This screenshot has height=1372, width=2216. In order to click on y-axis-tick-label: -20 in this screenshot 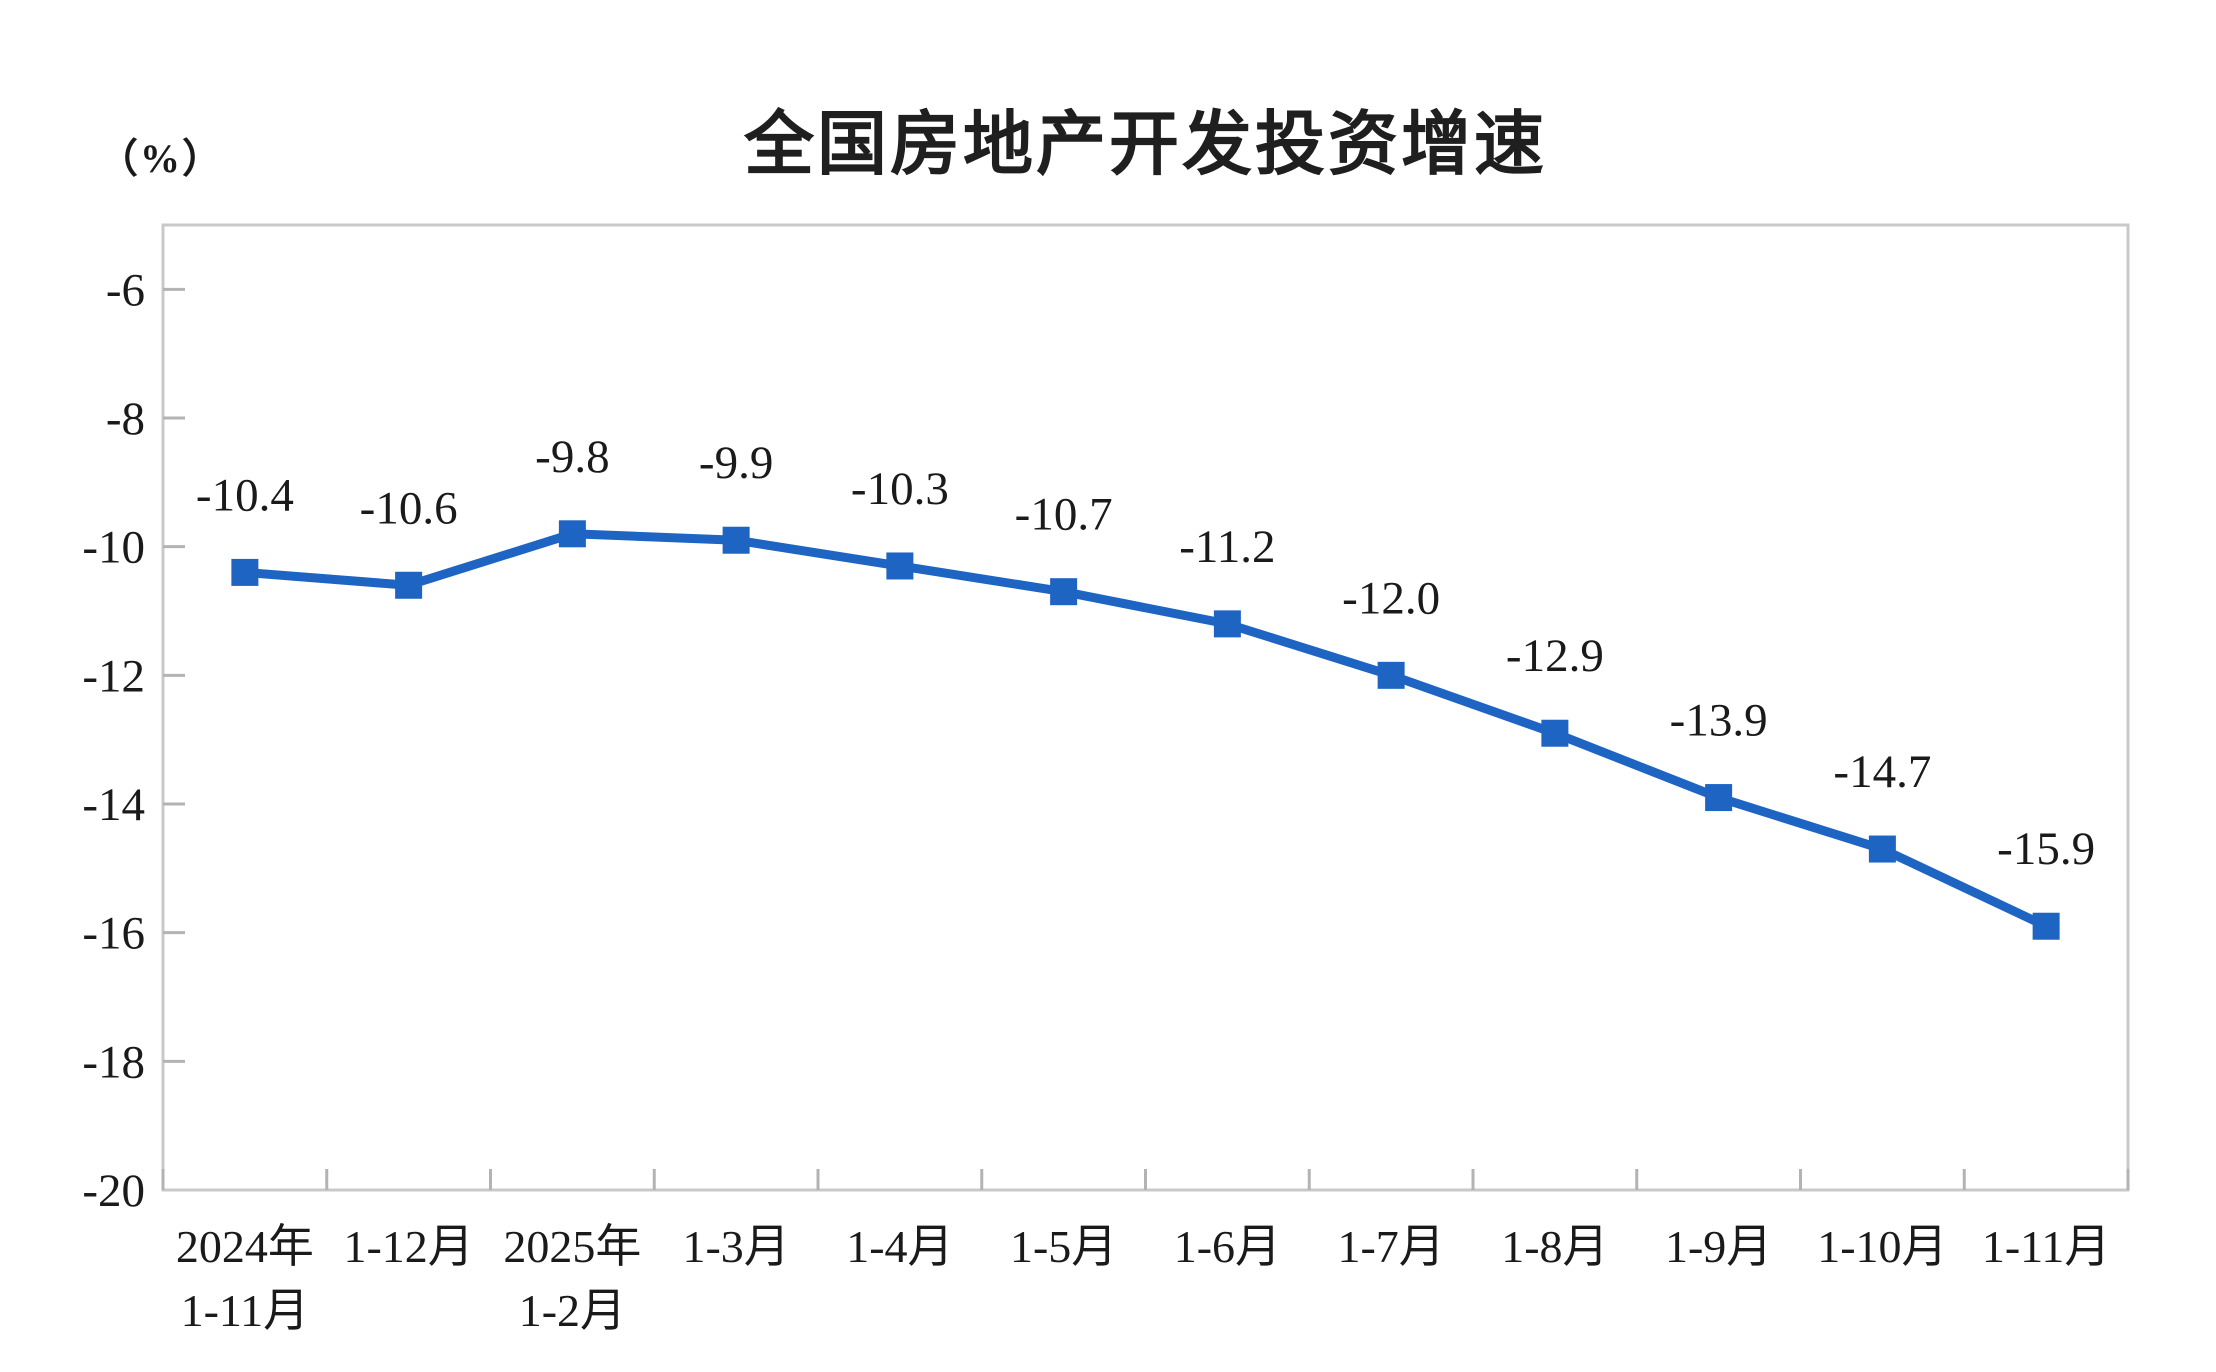, I will do `click(113, 1191)`.